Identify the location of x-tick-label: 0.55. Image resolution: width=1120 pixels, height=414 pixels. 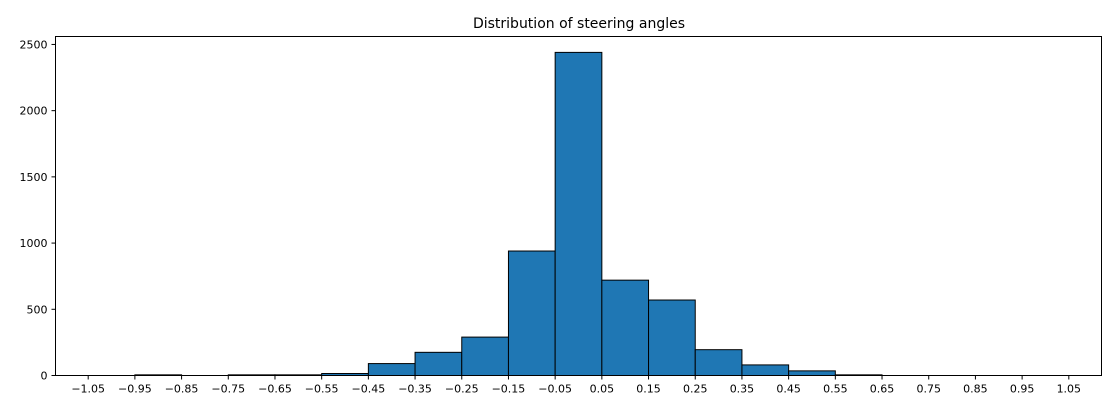
(835, 389).